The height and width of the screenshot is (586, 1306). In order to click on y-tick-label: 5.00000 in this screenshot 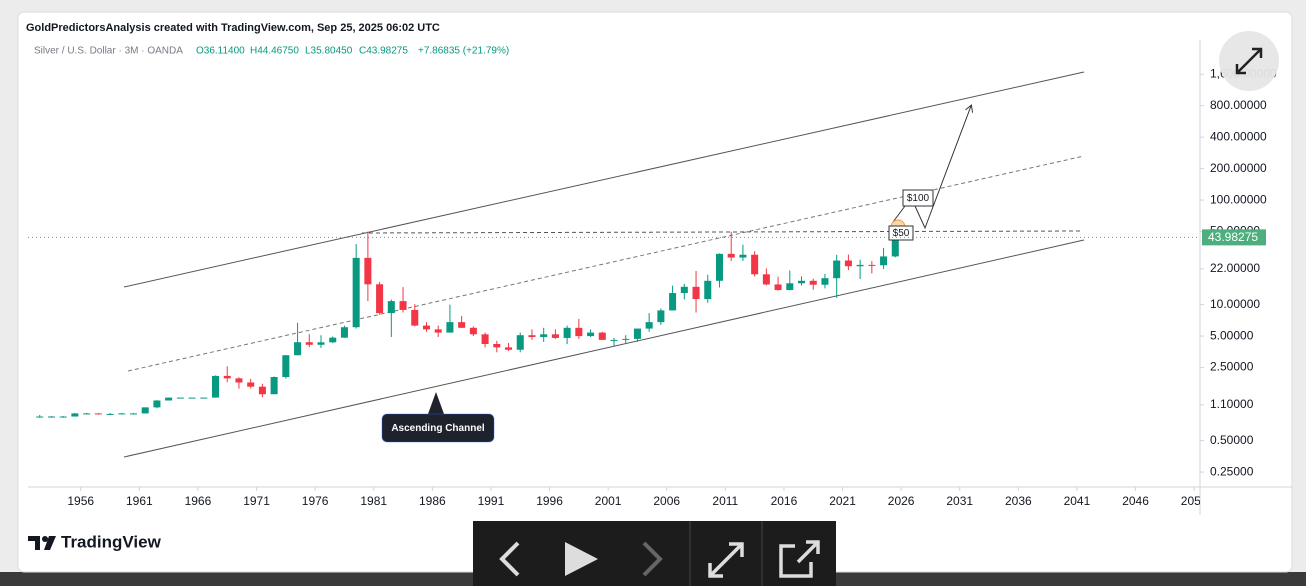, I will do `click(1232, 335)`.